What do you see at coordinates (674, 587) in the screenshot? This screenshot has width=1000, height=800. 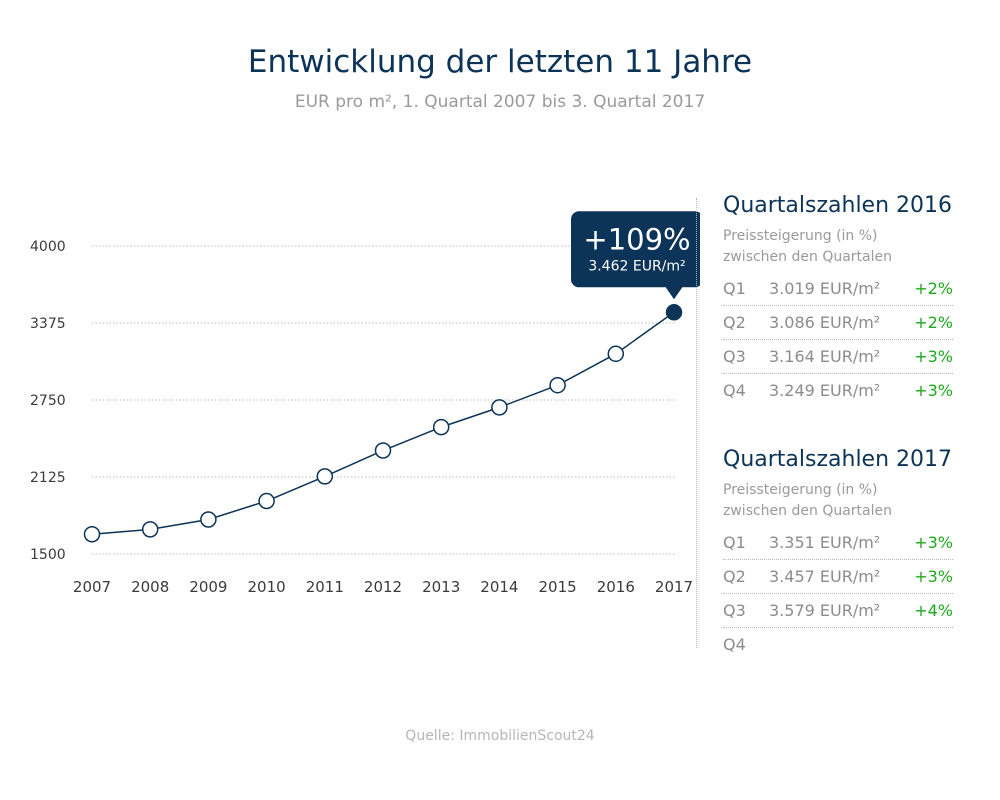 I see `x-tick-label: 2017` at bounding box center [674, 587].